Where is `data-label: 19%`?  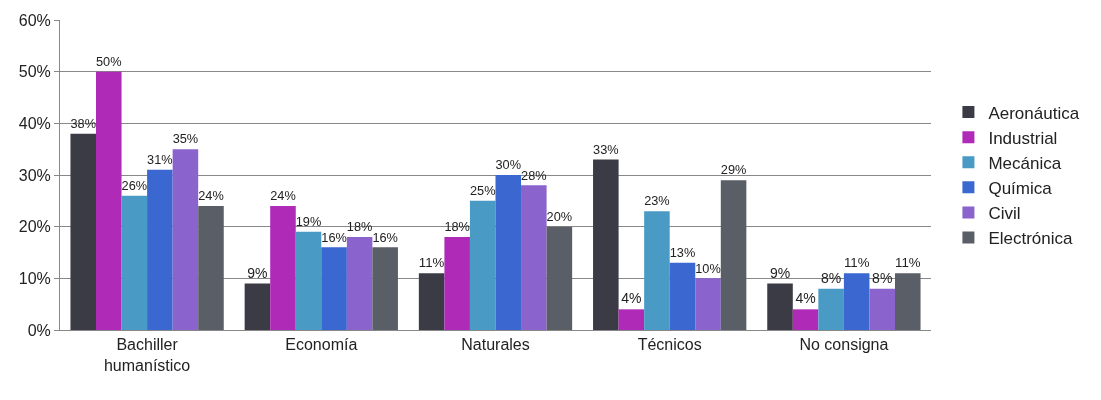 data-label: 19% is located at coordinates (308, 222).